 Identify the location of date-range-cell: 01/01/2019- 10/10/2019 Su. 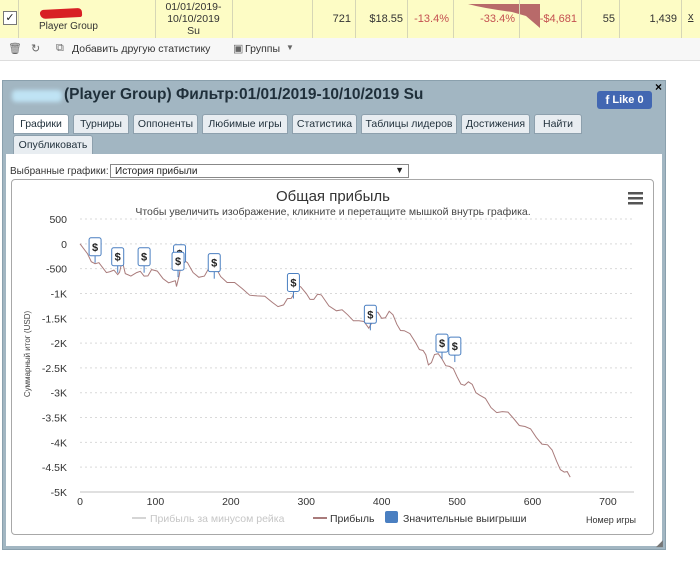
(194, 19).